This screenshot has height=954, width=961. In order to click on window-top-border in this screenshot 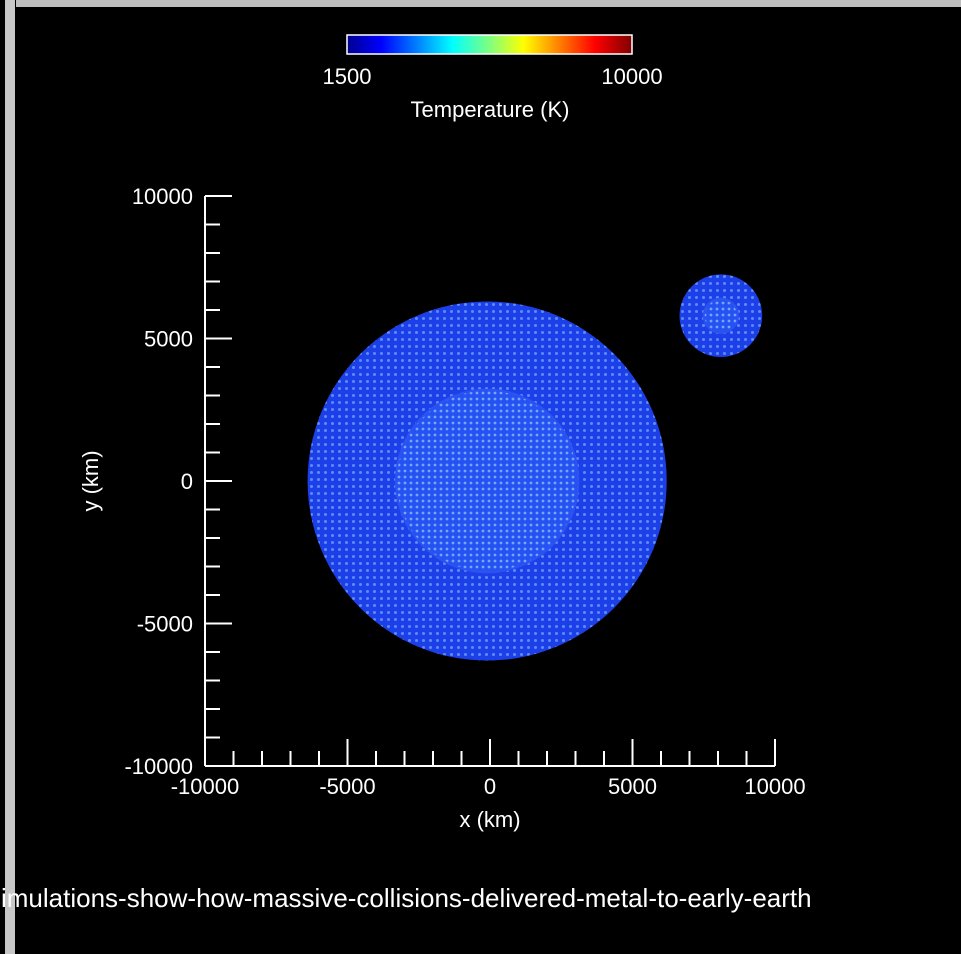, I will do `click(480, 3)`.